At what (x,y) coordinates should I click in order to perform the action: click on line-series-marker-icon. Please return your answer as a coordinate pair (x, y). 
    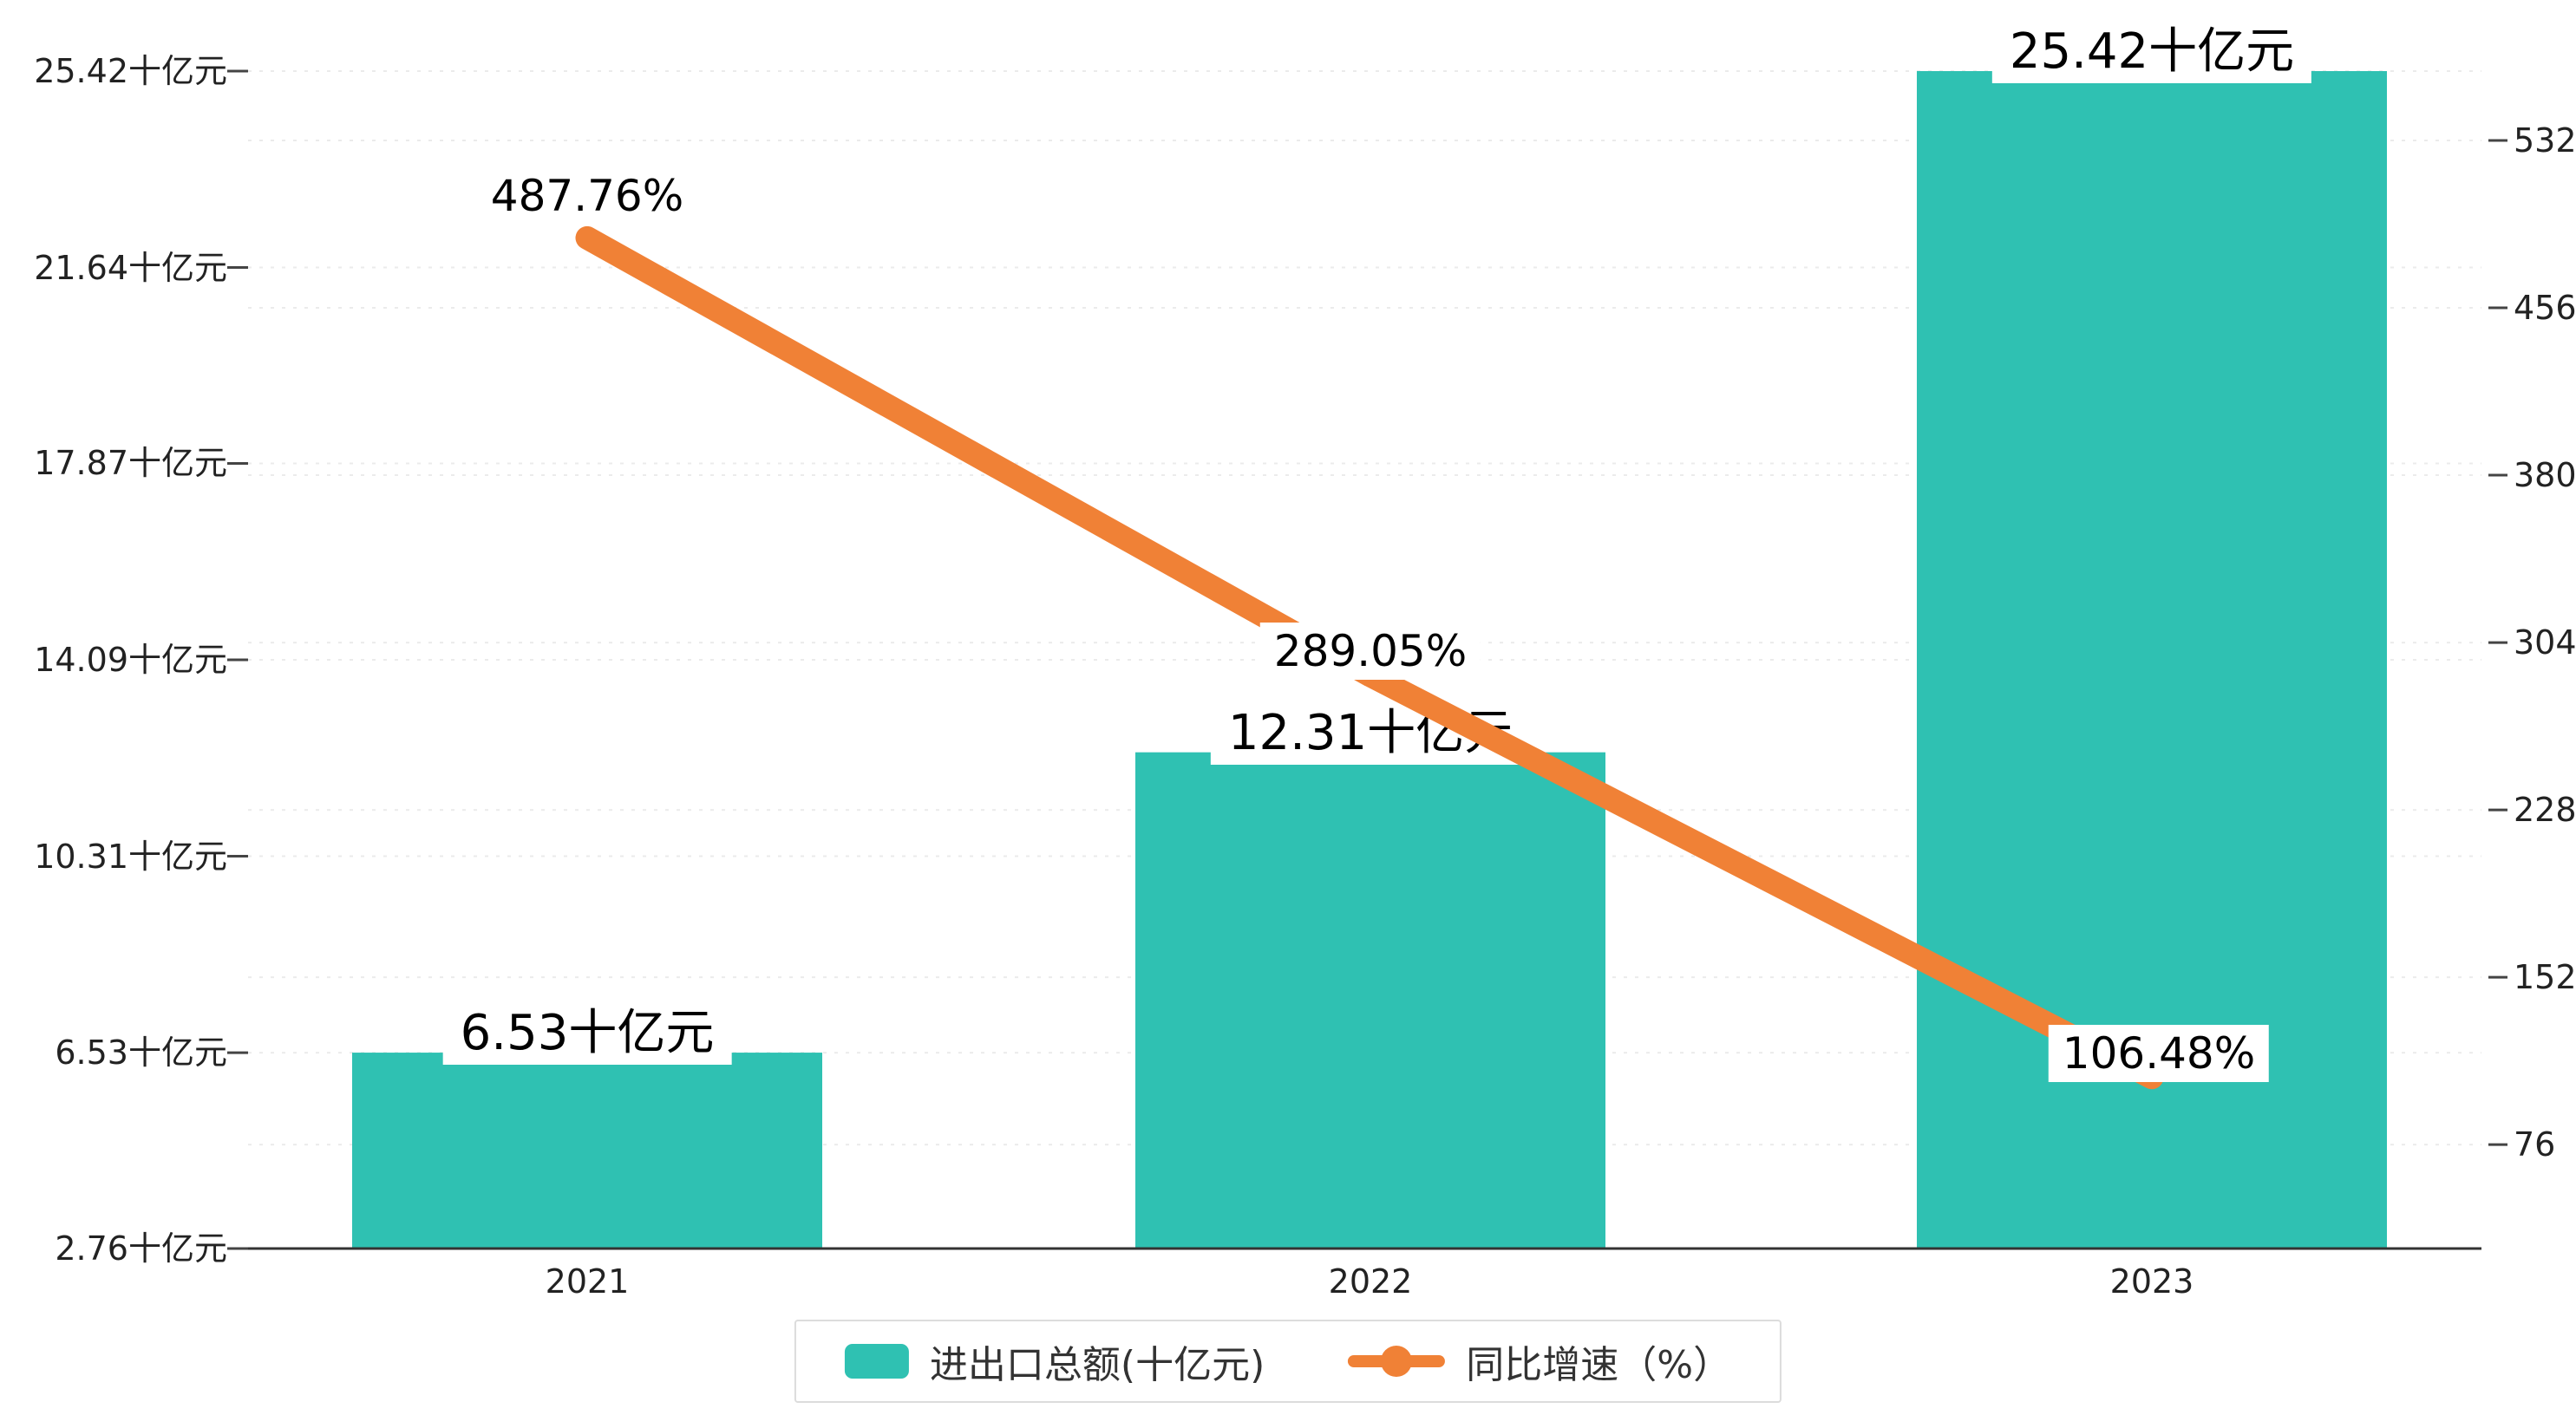
    Looking at the image, I should click on (1397, 1361).